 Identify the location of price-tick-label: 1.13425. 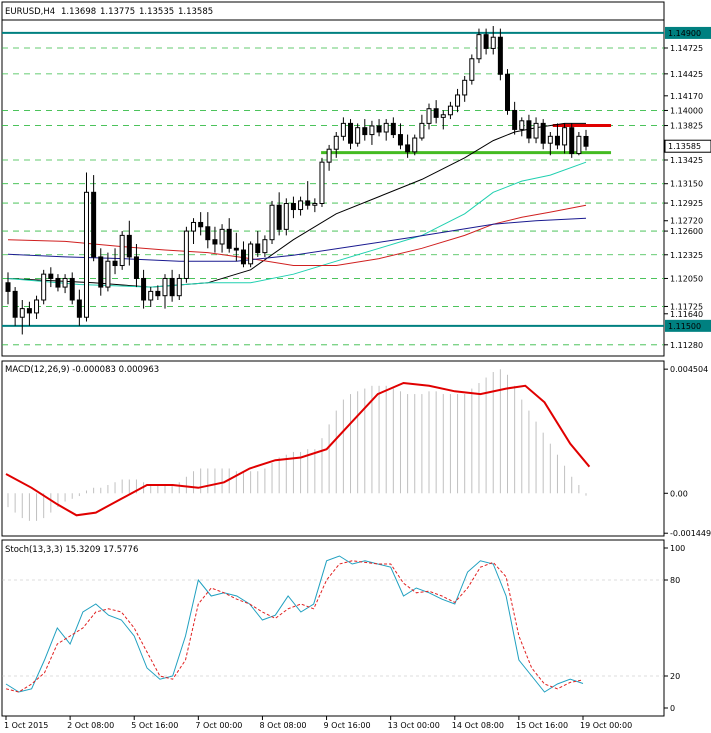
(686, 160).